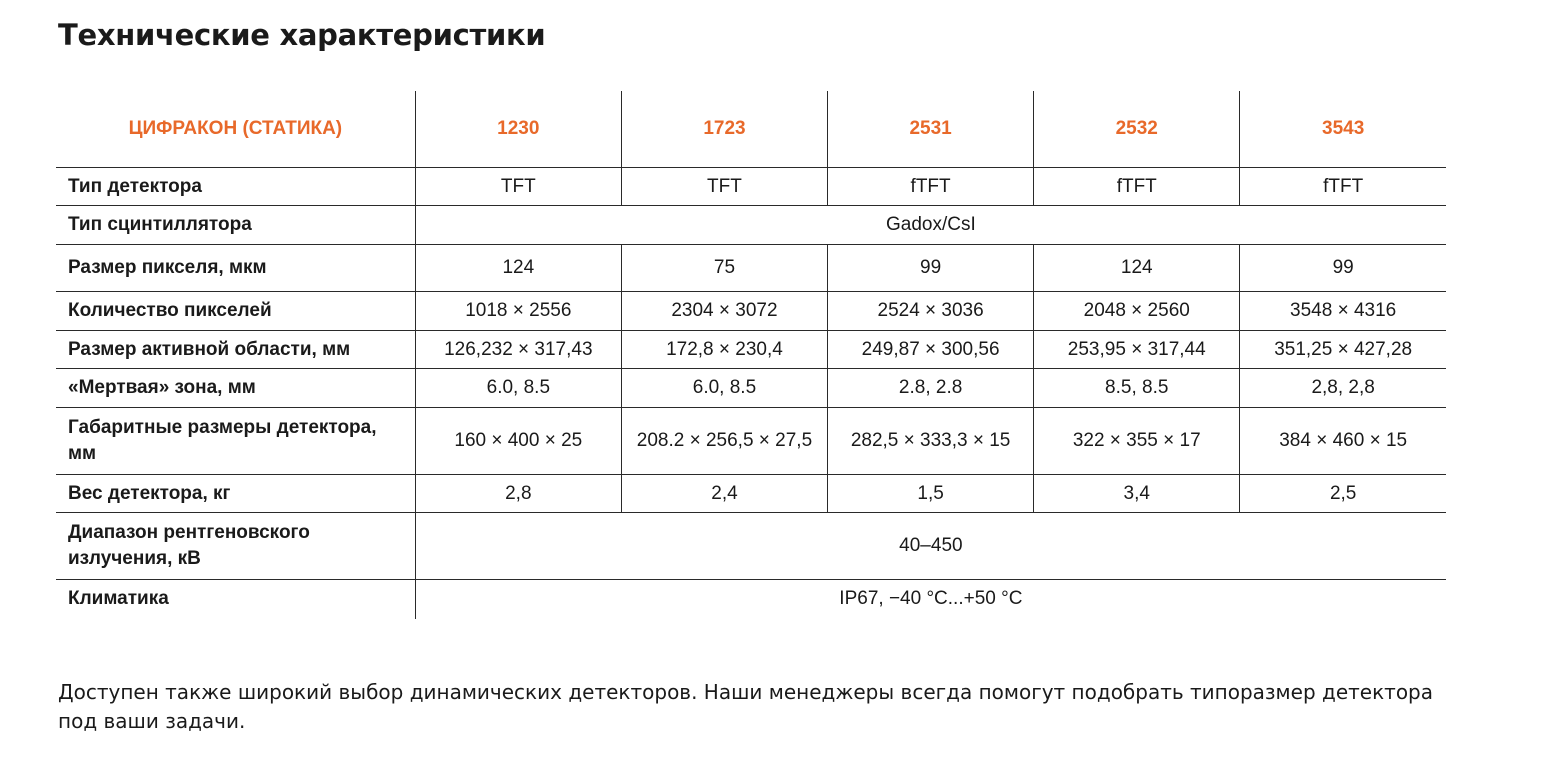 Image resolution: width=1543 pixels, height=769 pixels. What do you see at coordinates (118, 599) in the screenshot?
I see `row-label: Климатика` at bounding box center [118, 599].